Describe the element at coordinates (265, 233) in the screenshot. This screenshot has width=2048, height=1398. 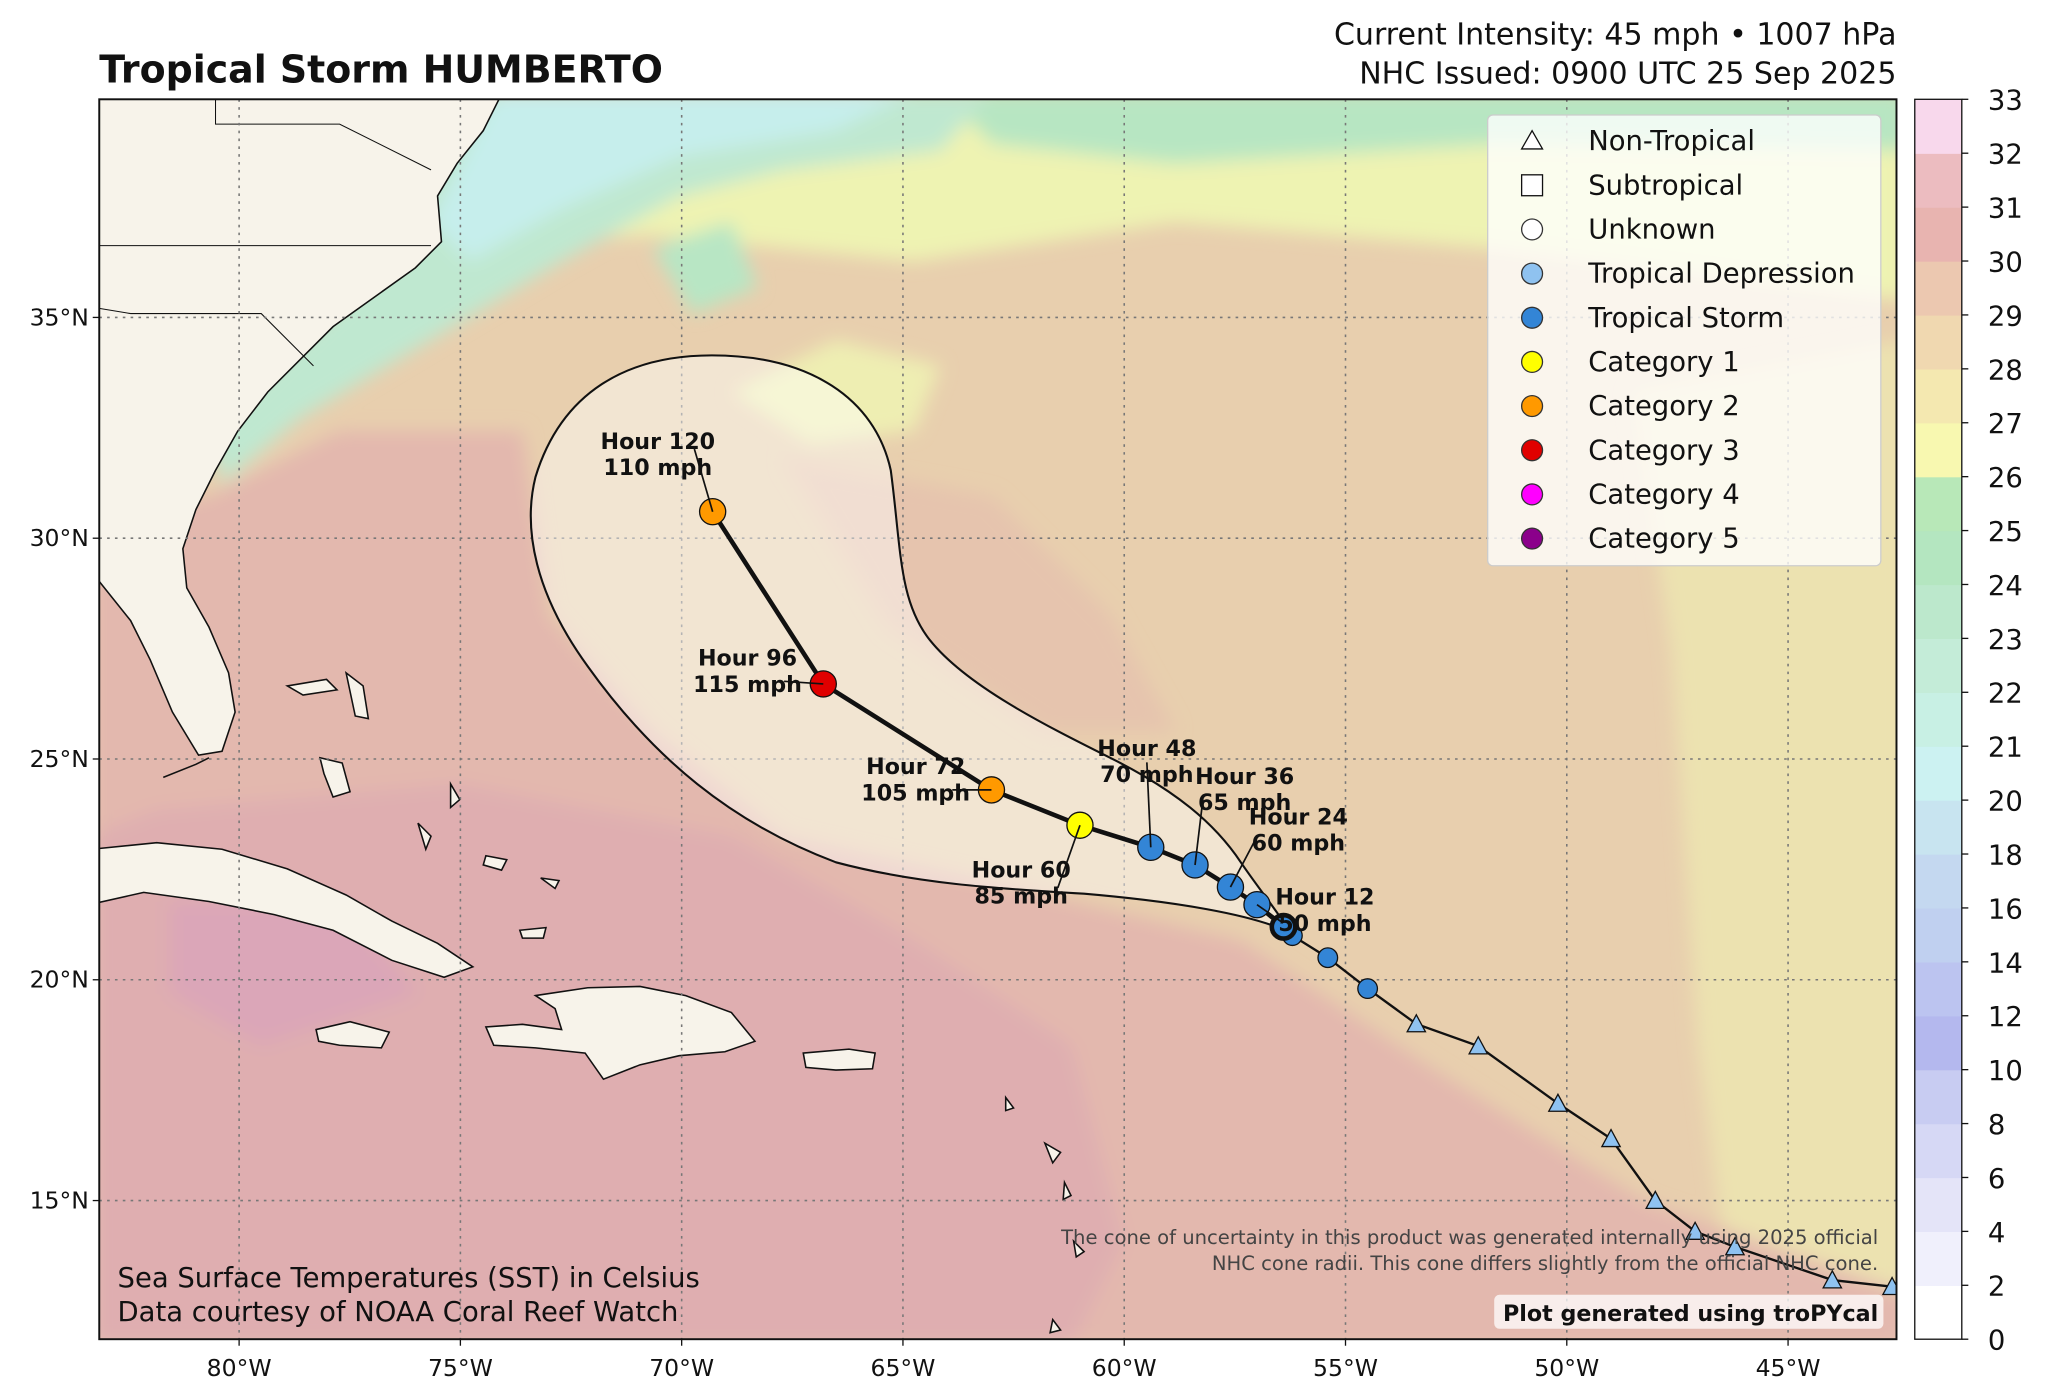
I see `state-borders` at that location.